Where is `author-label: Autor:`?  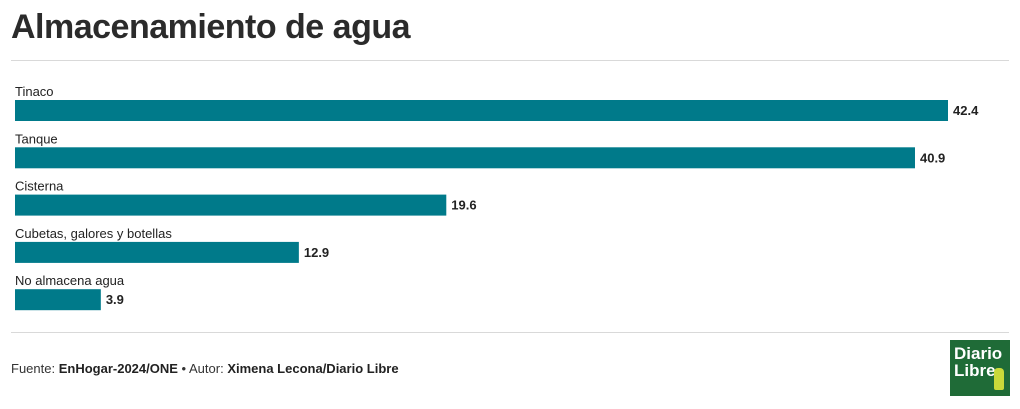
author-label: Autor: is located at coordinates (206, 368).